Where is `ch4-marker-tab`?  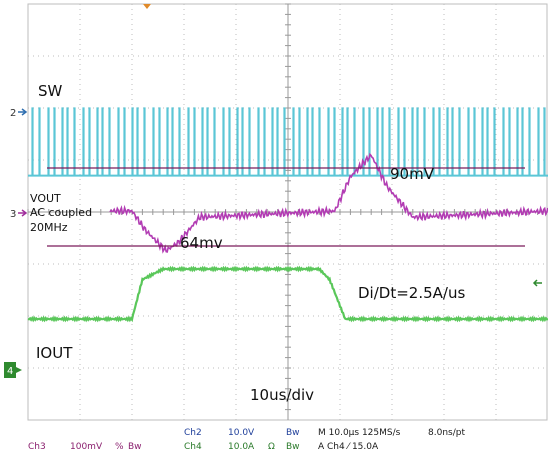 ch4-marker-tab is located at coordinates (10, 370).